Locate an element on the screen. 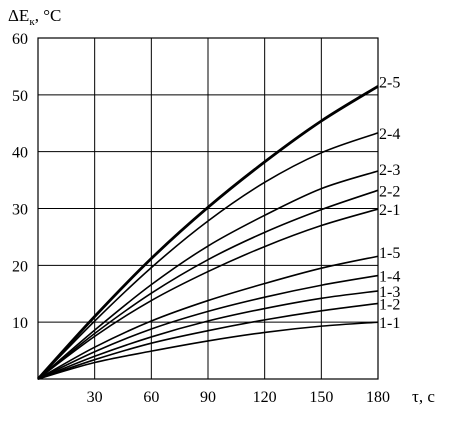  x-tick-label: 150 is located at coordinates (321, 397).